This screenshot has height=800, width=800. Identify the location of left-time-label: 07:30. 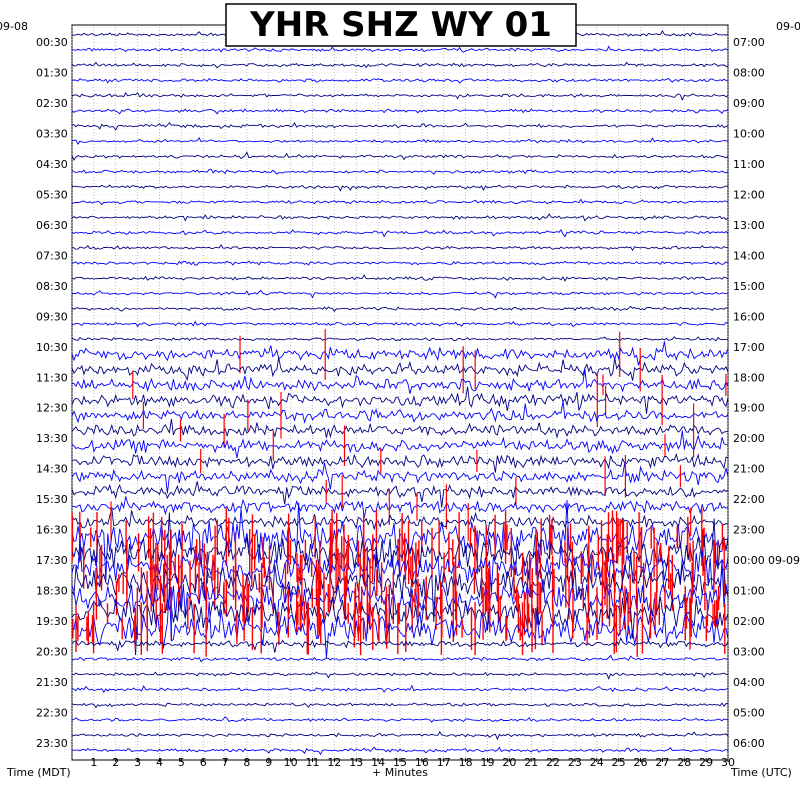
(52, 255).